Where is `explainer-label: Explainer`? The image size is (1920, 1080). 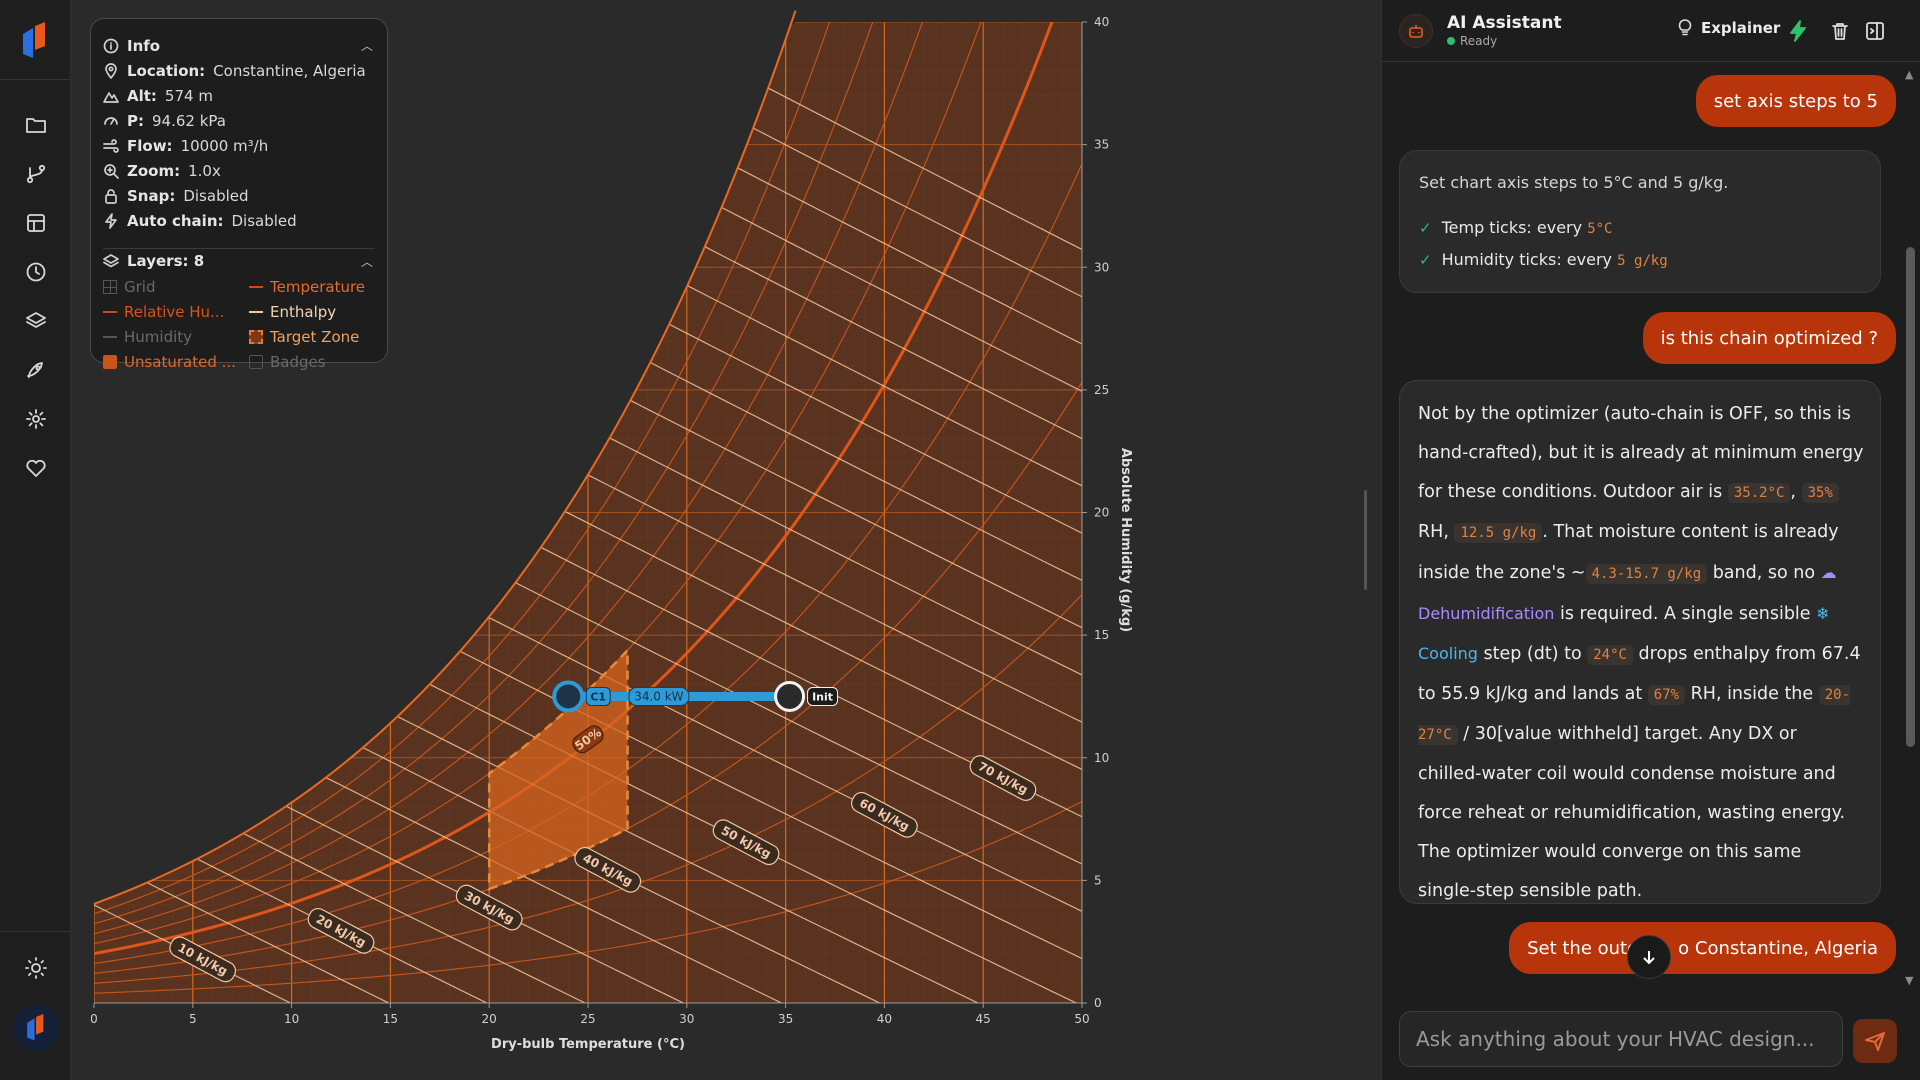
explainer-label: Explainer is located at coordinates (1741, 28).